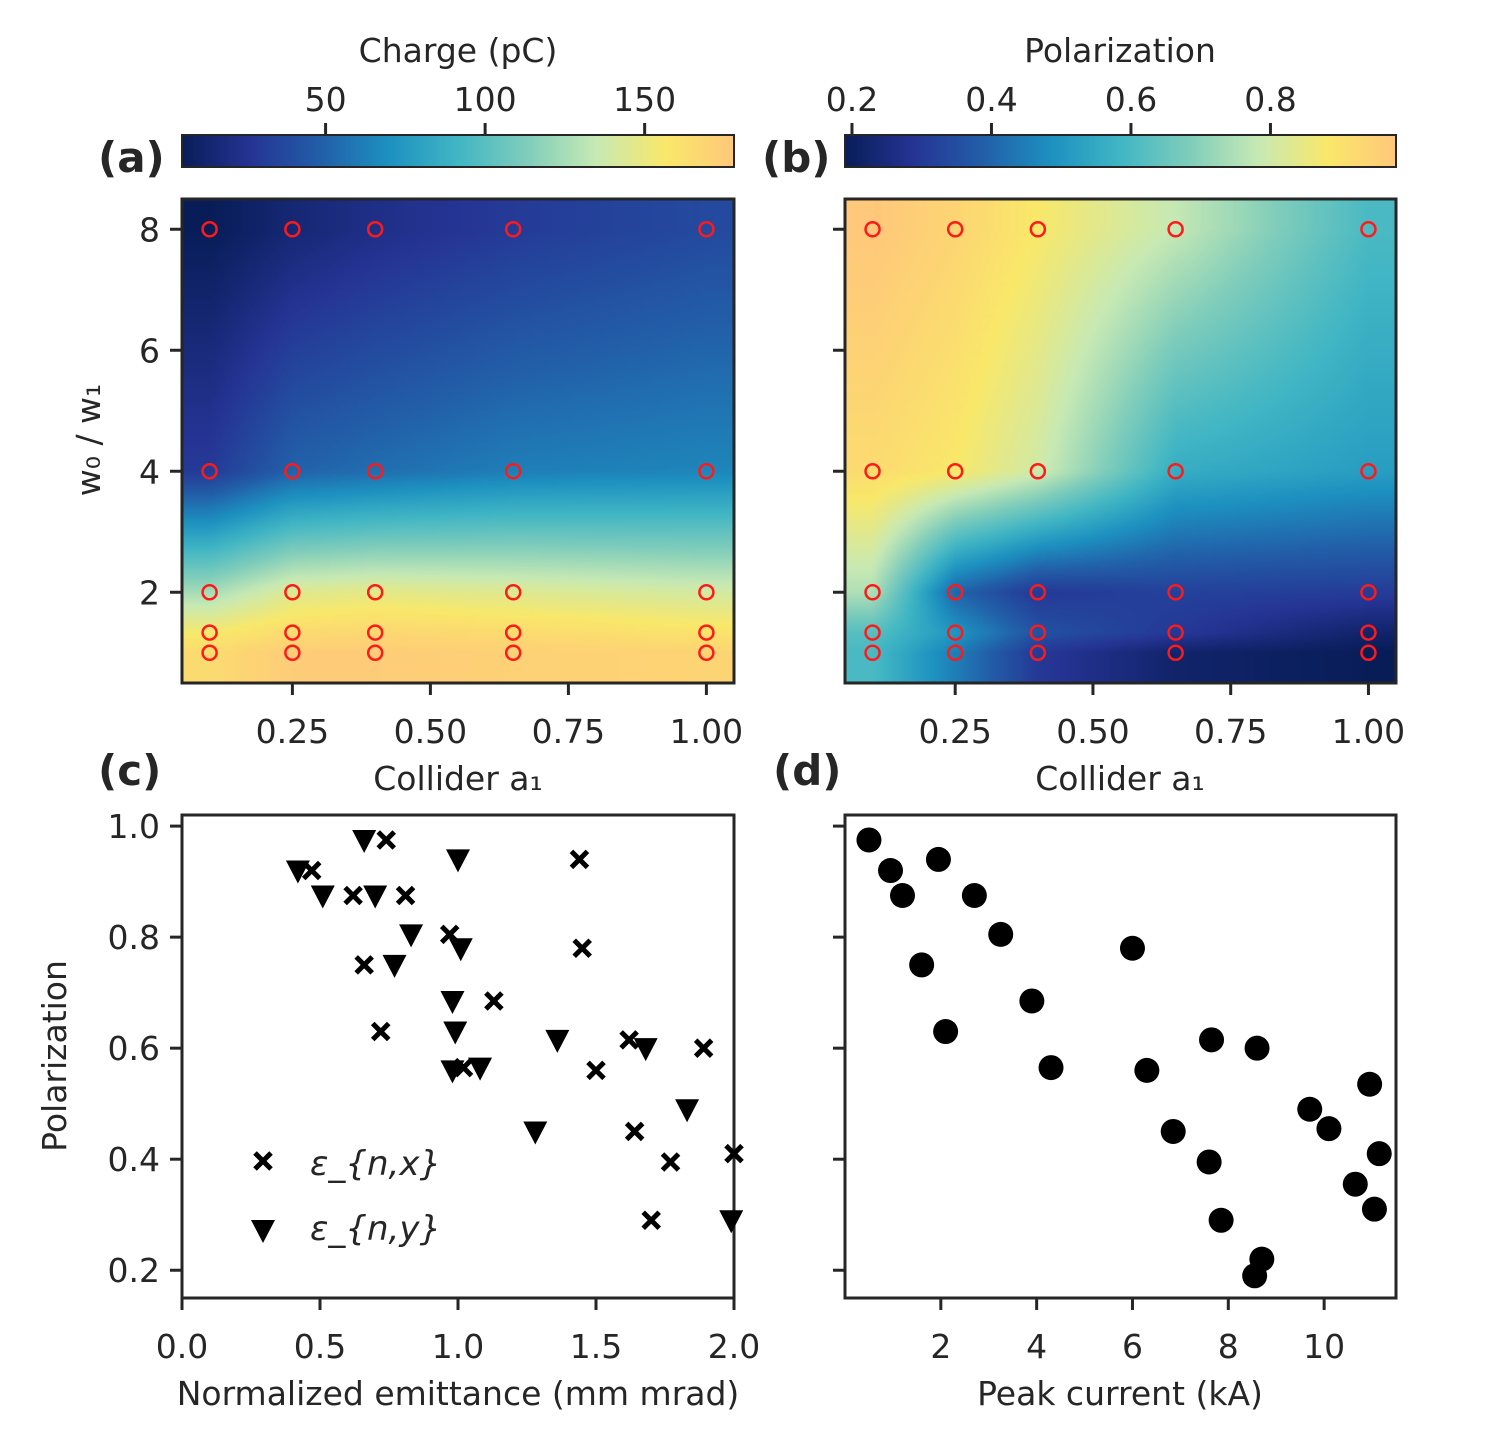 The height and width of the screenshot is (1444, 1492). I want to click on colorbar-b-title: Polarization, so click(1120, 50).